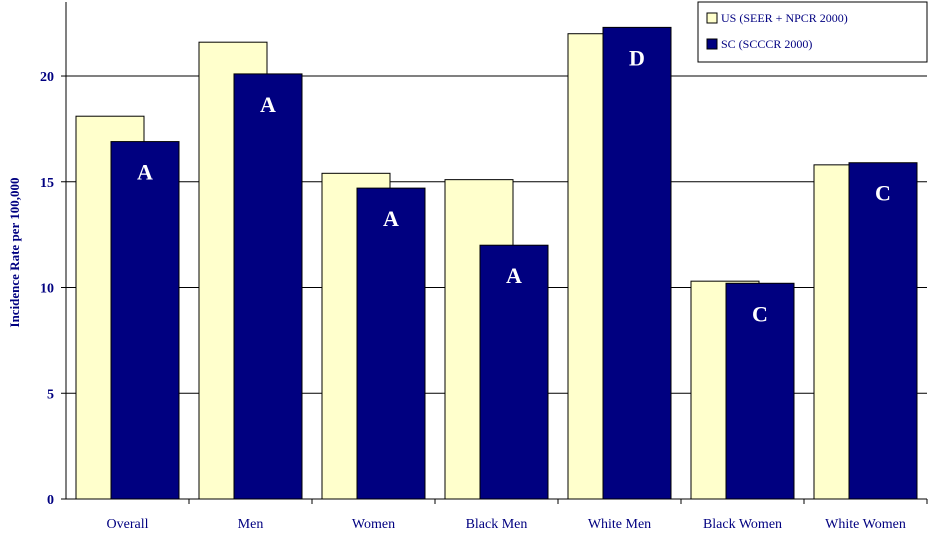 The image size is (930, 536). What do you see at coordinates (47, 77) in the screenshot?
I see `y-tick-label: 20` at bounding box center [47, 77].